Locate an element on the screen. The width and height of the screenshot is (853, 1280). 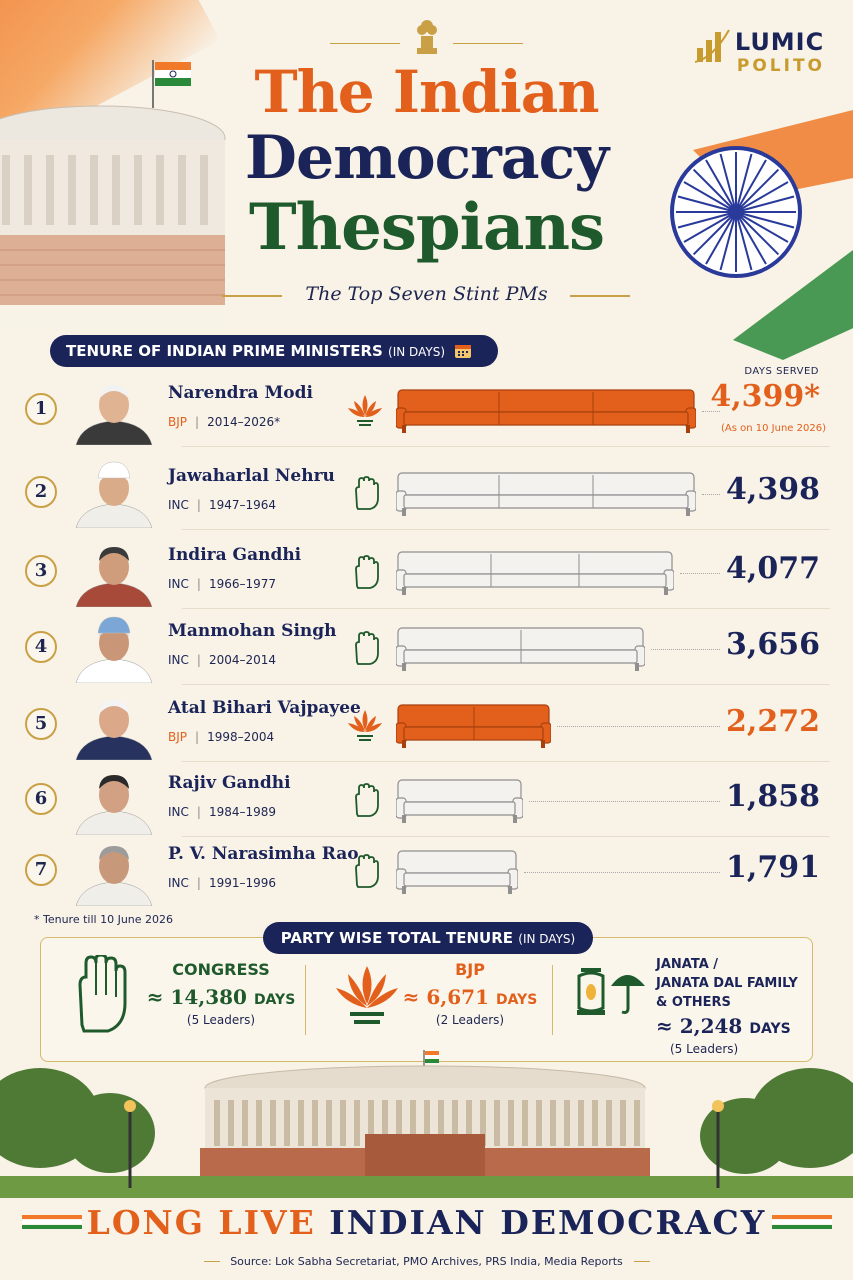
brand-subname: POLITO is located at coordinates (780, 66).